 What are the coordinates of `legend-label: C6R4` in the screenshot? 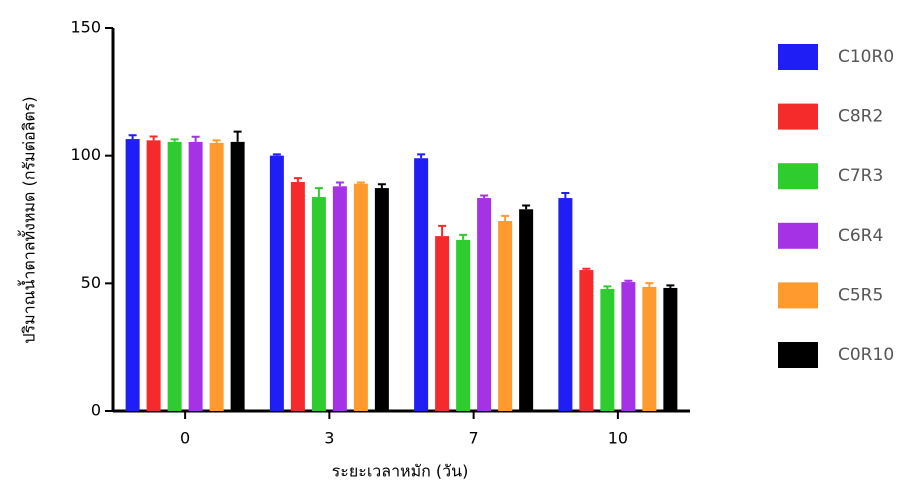 It's located at (860, 236).